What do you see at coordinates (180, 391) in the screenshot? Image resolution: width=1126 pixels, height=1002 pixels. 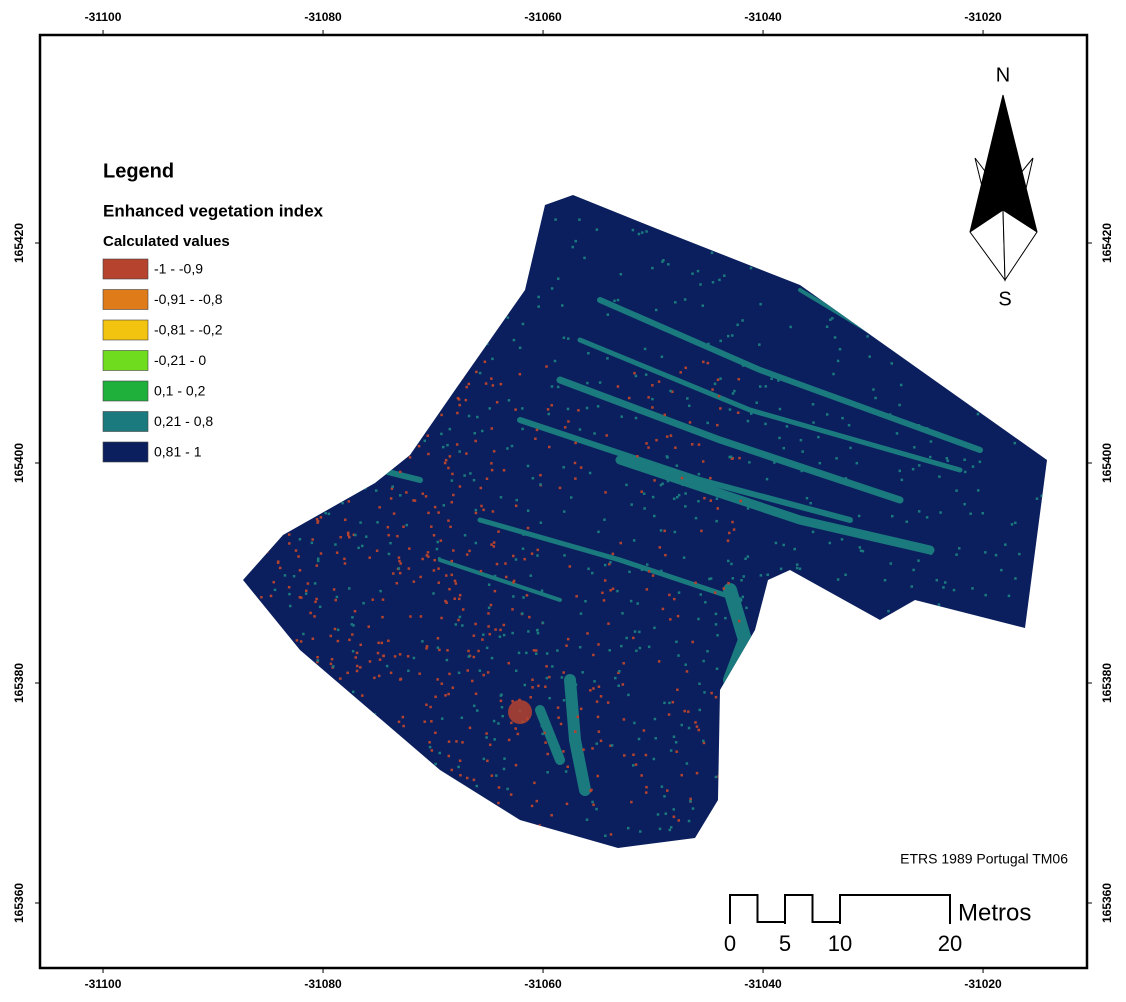 I see `legend-label: 0,1 - 0,2` at bounding box center [180, 391].